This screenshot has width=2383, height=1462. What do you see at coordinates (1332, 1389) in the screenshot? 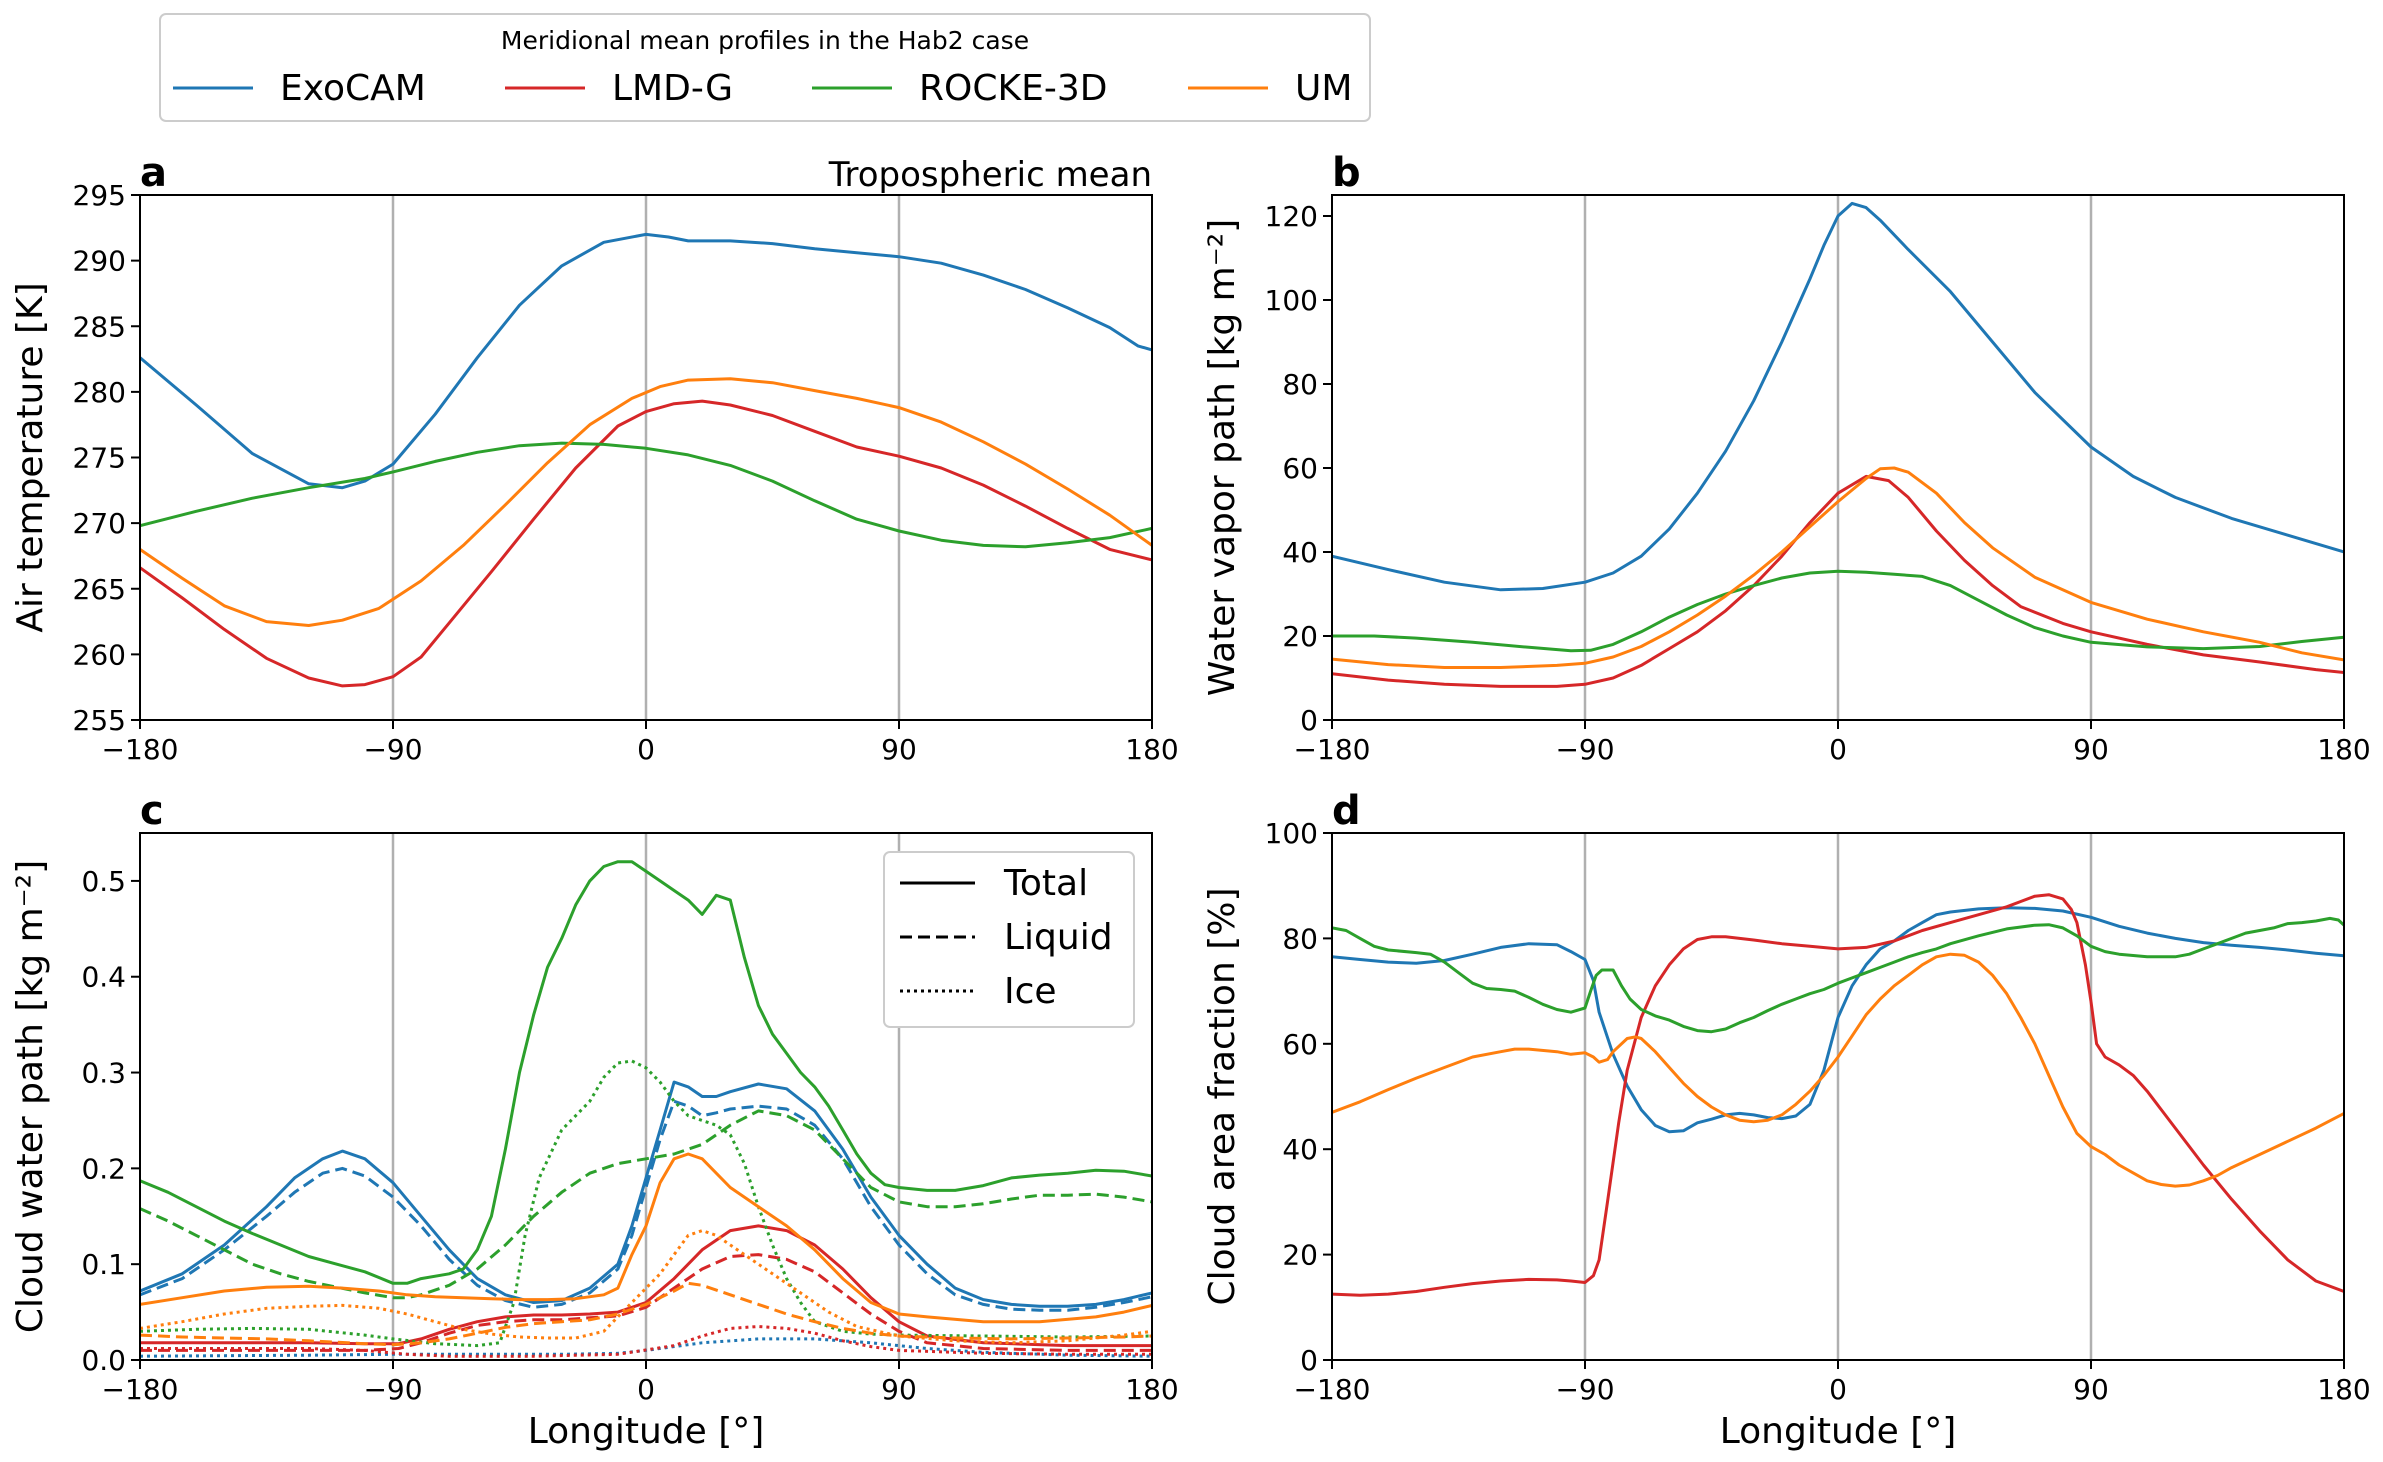
I see `x-tick-label-d: −180` at bounding box center [1332, 1389].